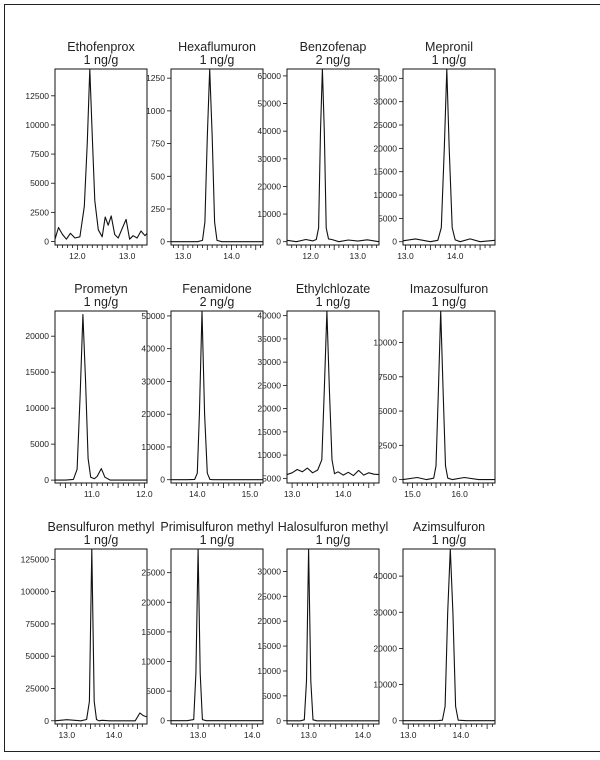 The width and height of the screenshot is (600, 760). I want to click on y-tick-label: 75000, so click(37, 624).